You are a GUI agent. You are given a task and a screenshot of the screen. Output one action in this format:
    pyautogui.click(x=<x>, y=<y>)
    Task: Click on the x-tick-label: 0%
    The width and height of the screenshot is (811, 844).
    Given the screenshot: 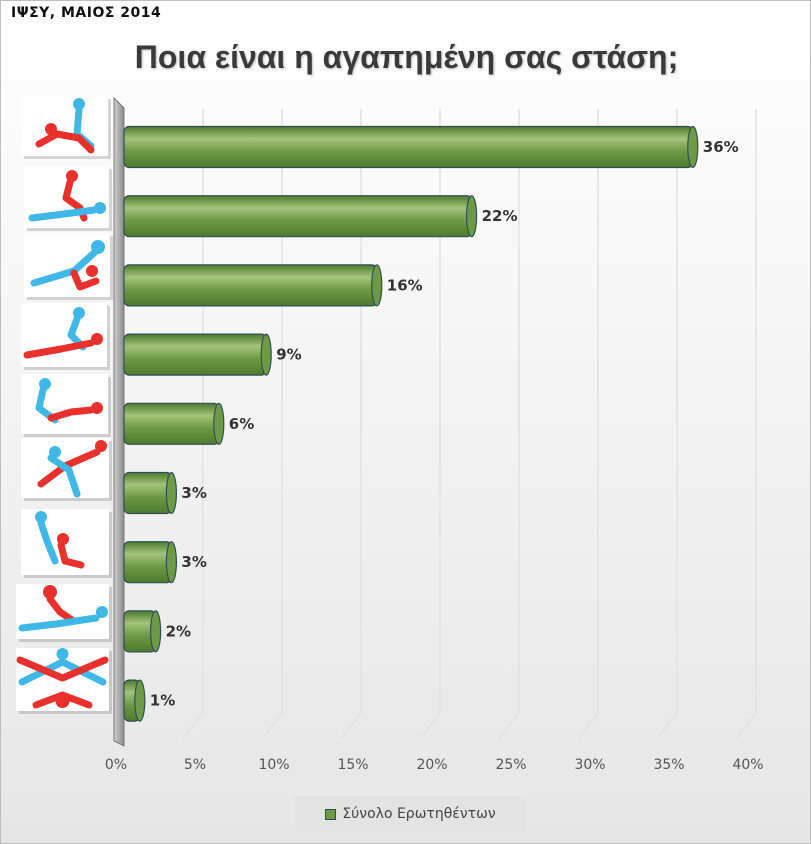 What is the action you would take?
    pyautogui.click(x=116, y=765)
    